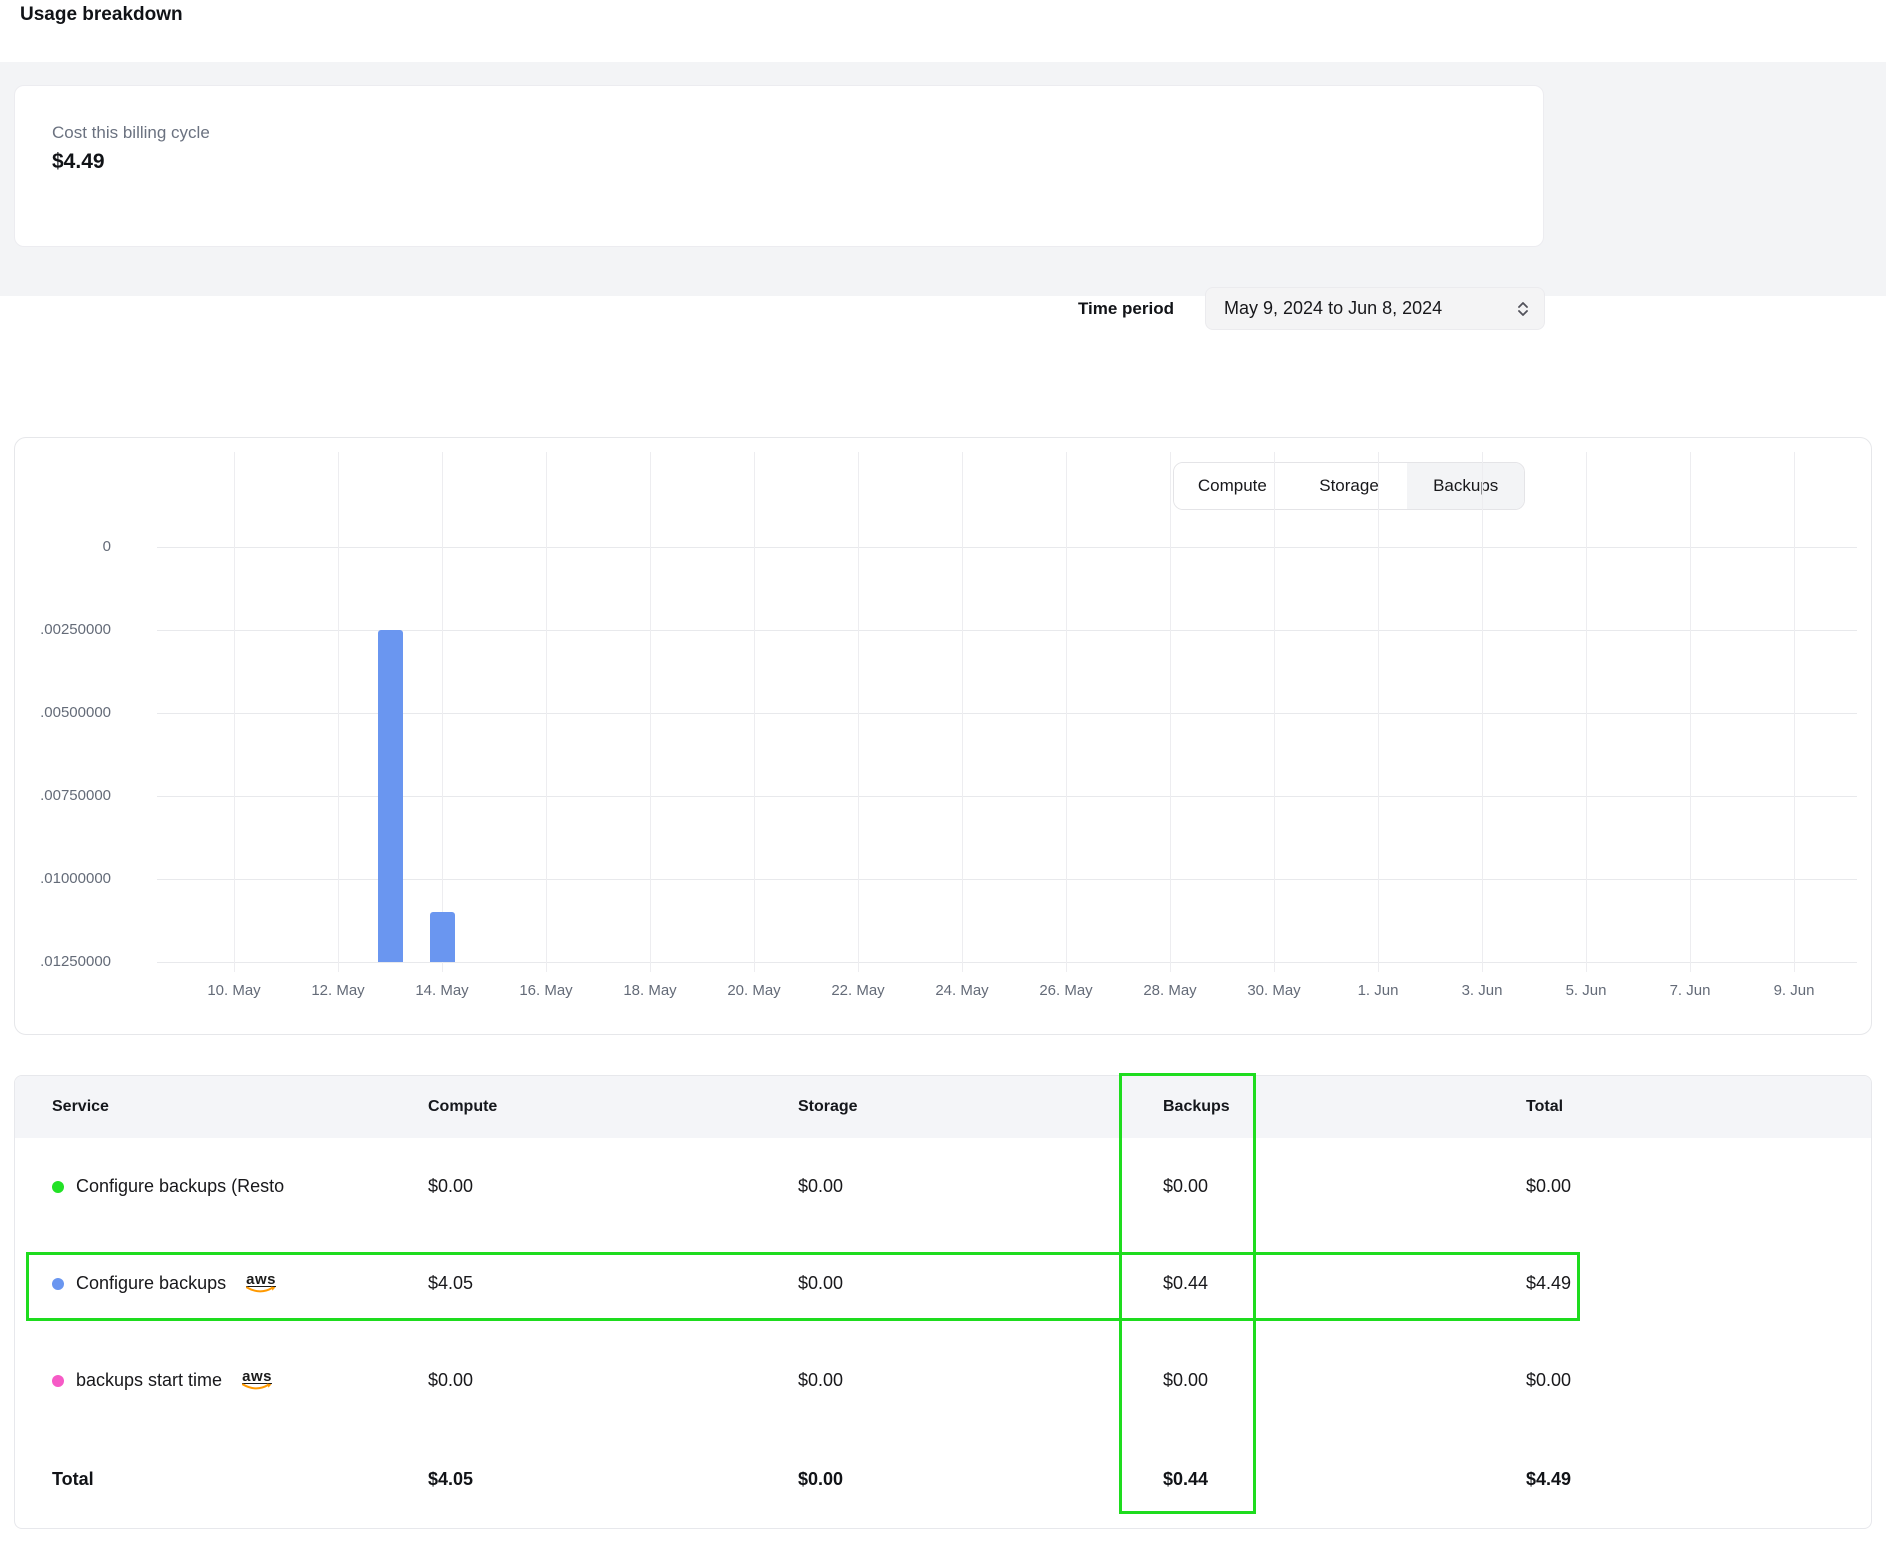  I want to click on service-name: Configure backups, so click(151, 1283).